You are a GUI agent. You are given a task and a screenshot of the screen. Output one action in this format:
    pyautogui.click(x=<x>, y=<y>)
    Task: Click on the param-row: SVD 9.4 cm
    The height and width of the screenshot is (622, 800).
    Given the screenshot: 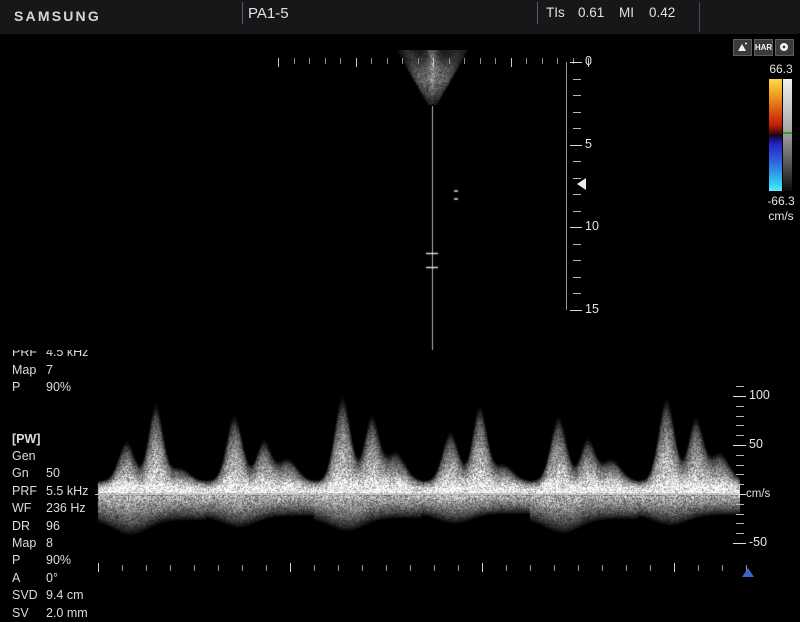 What is the action you would take?
    pyautogui.click(x=71, y=595)
    